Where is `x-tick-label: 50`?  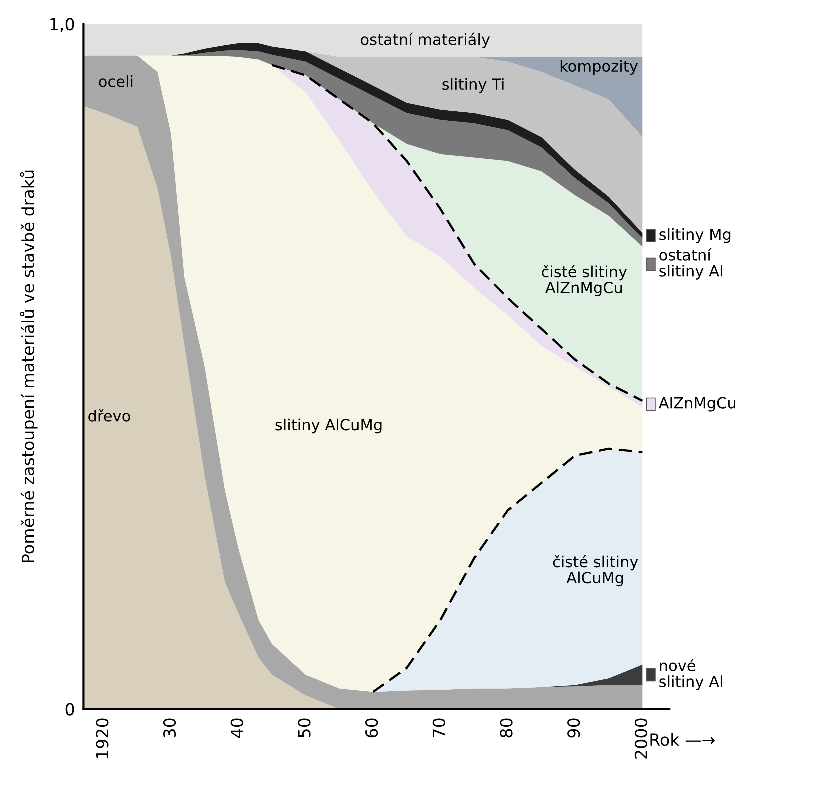 x-tick-label: 50 is located at coordinates (304, 728).